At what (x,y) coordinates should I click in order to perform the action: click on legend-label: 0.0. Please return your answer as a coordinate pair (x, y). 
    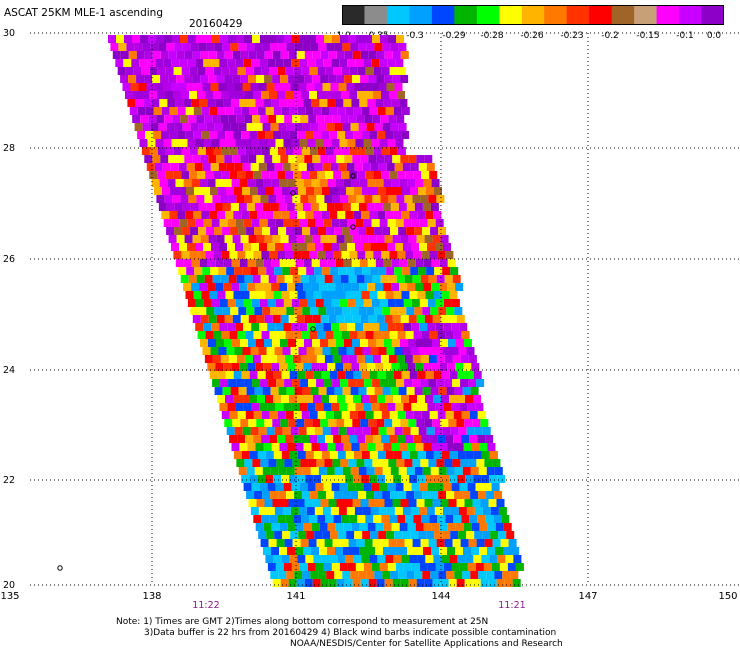
    Looking at the image, I should click on (714, 36).